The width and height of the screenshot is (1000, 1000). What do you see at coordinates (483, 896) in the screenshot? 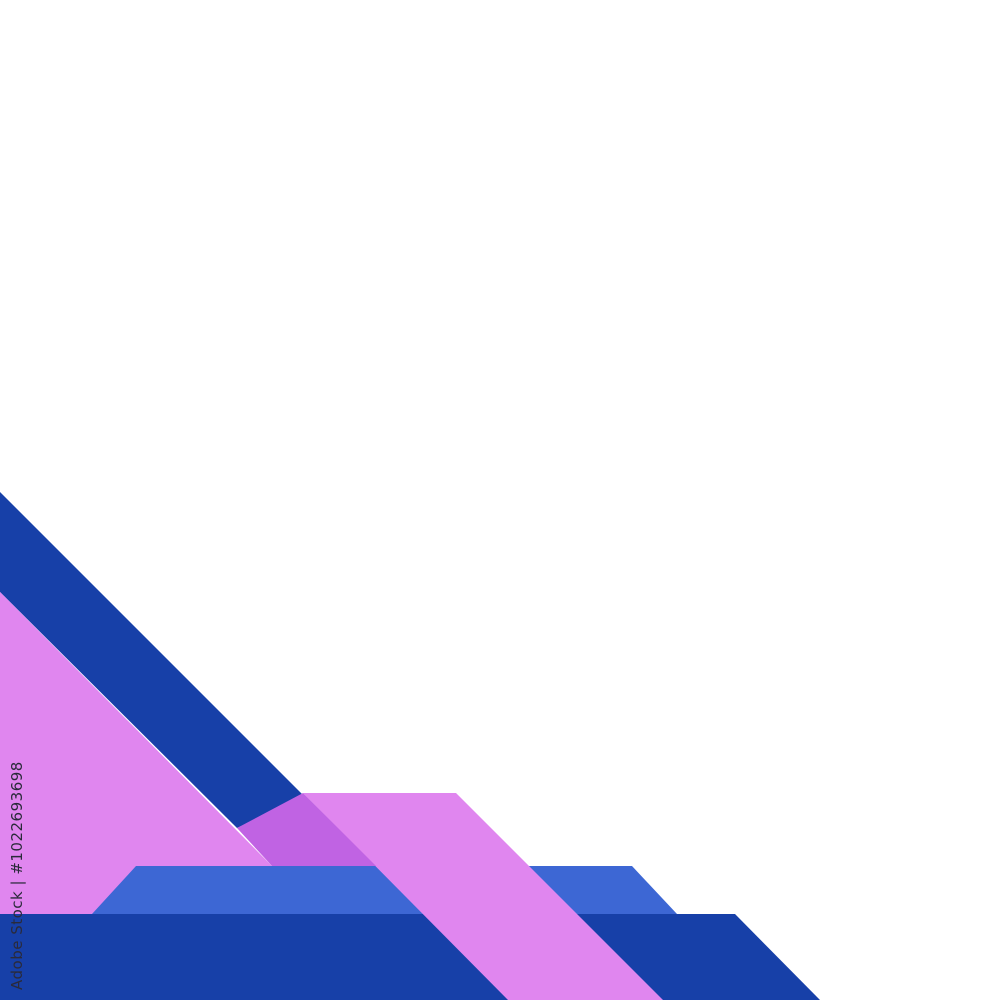
I see `pink-diagonal-band` at bounding box center [483, 896].